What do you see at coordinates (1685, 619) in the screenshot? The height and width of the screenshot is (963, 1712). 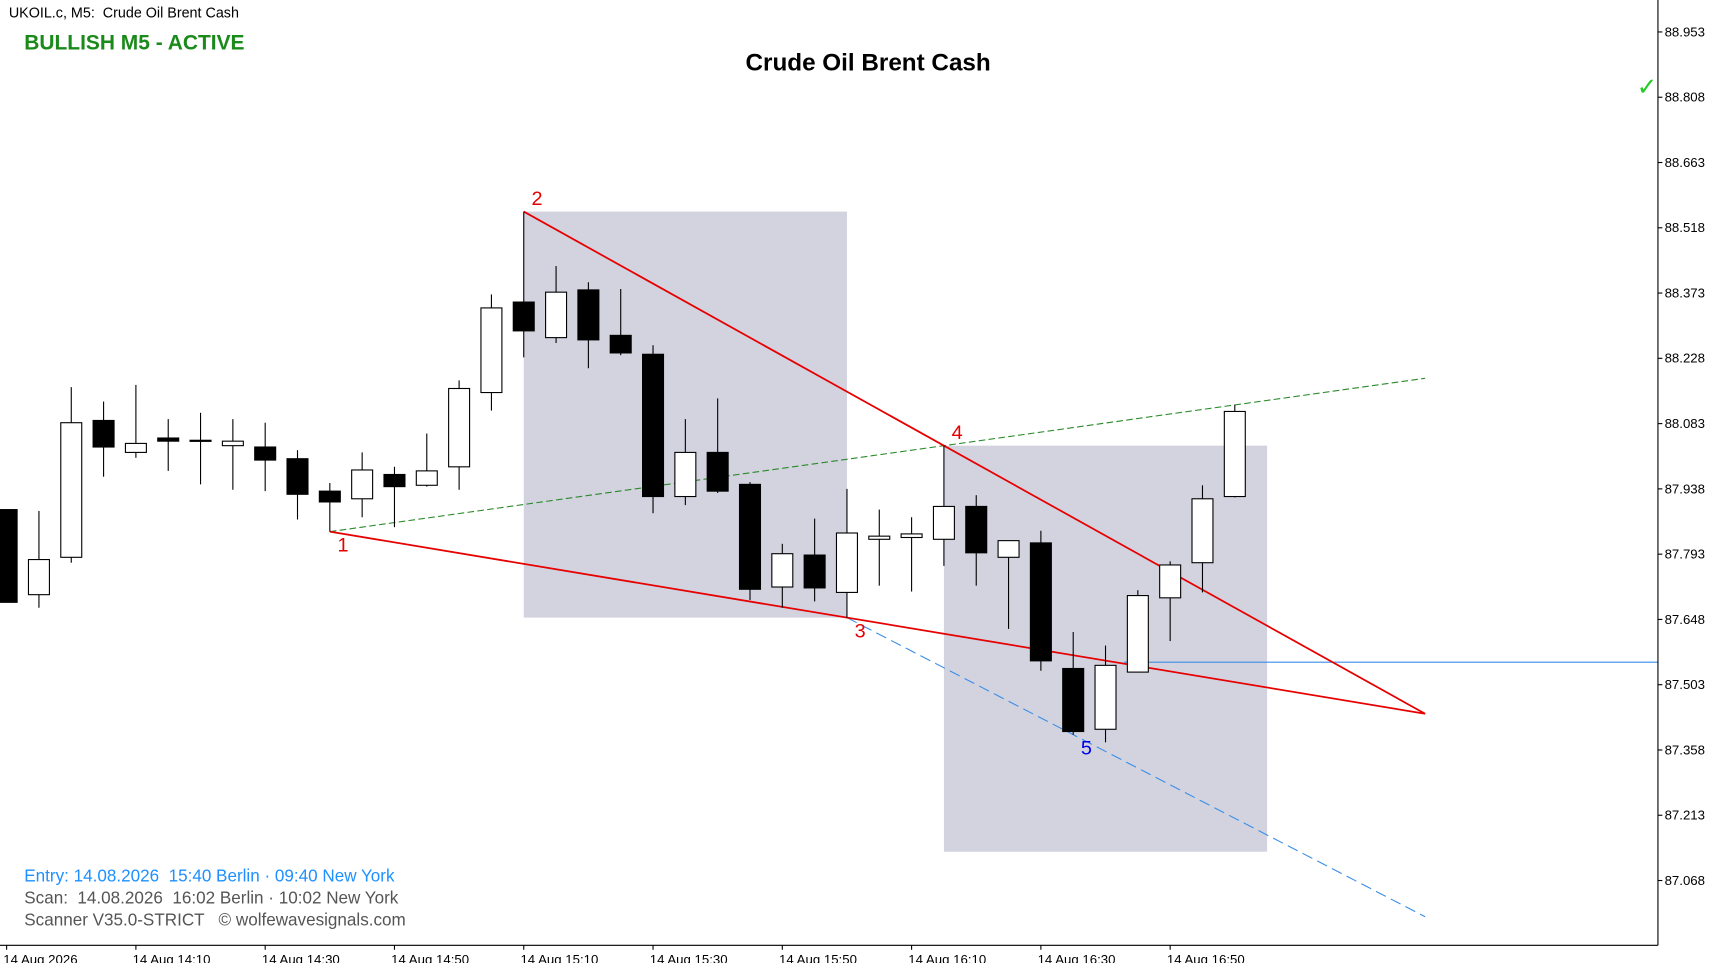 I see `y-tick-label: 87.648` at bounding box center [1685, 619].